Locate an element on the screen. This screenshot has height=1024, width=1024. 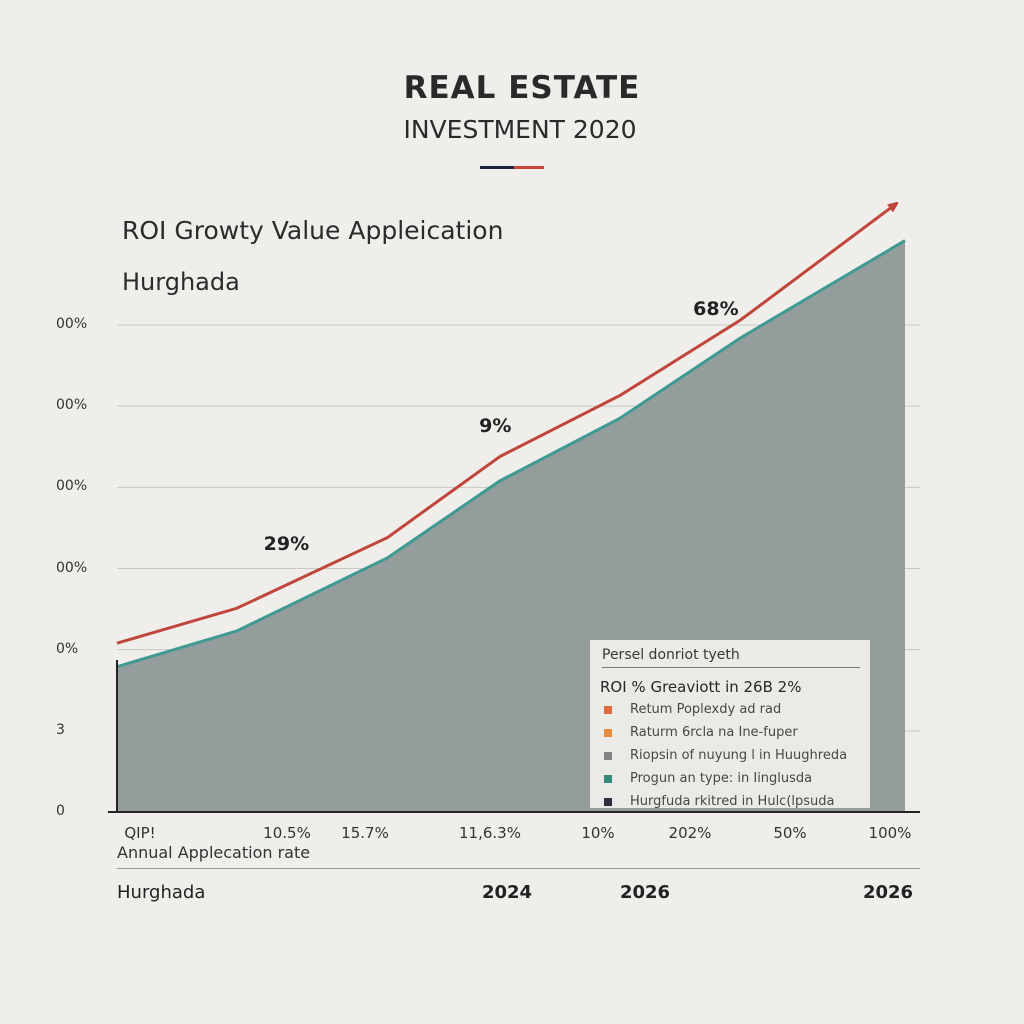
title-accent-bar is located at coordinates (497, 167).